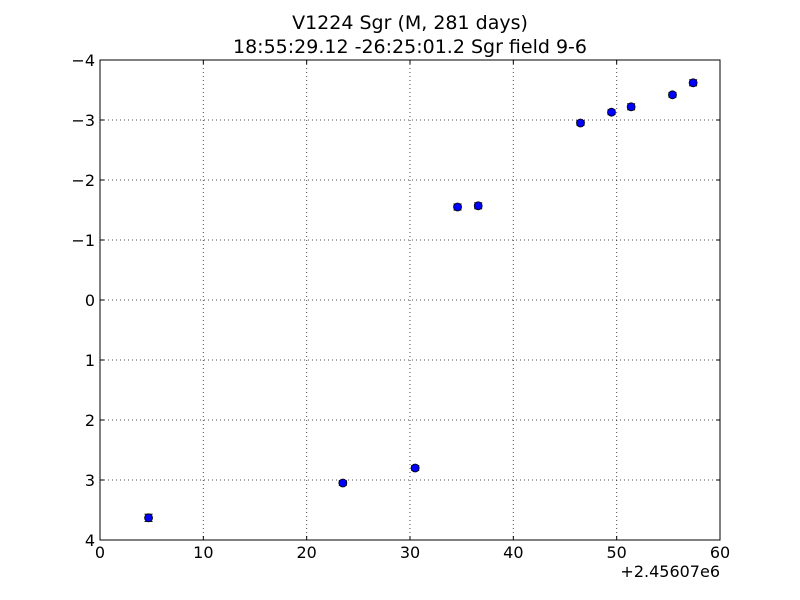  I want to click on y-tick-label: −2, so click(83, 180).